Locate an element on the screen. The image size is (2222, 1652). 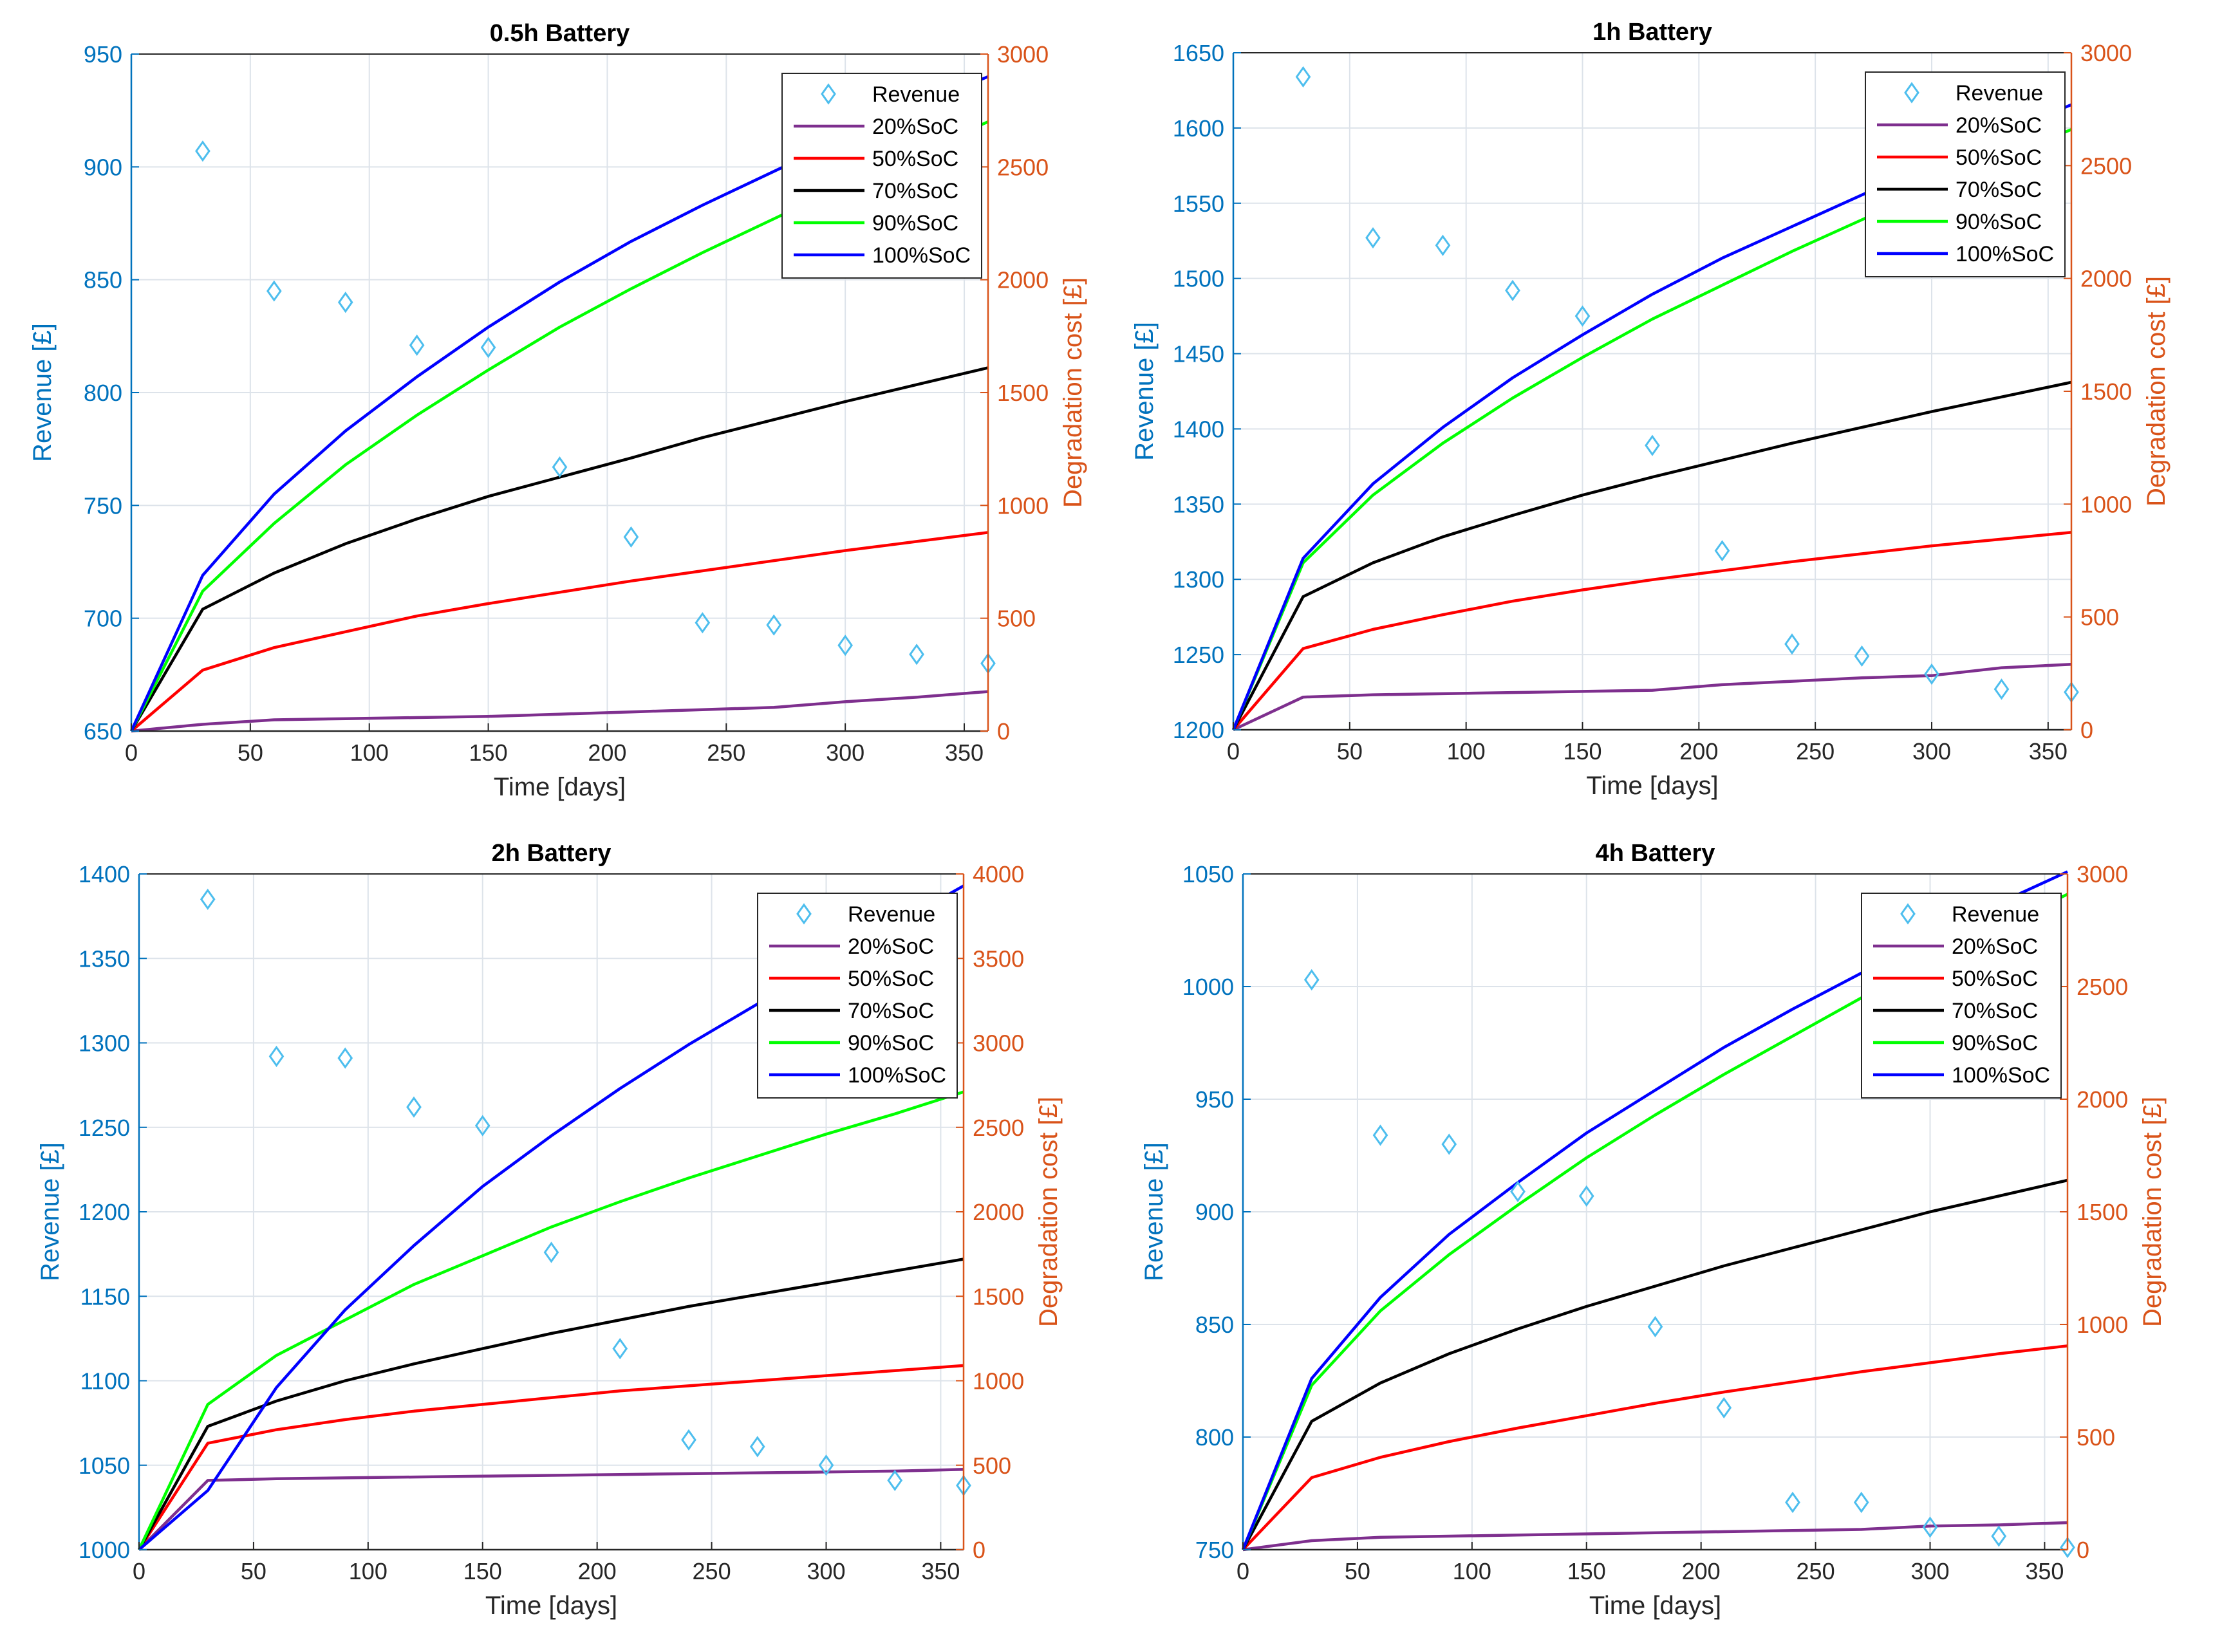
y-tick-label-left: 1400 is located at coordinates (1198, 429).